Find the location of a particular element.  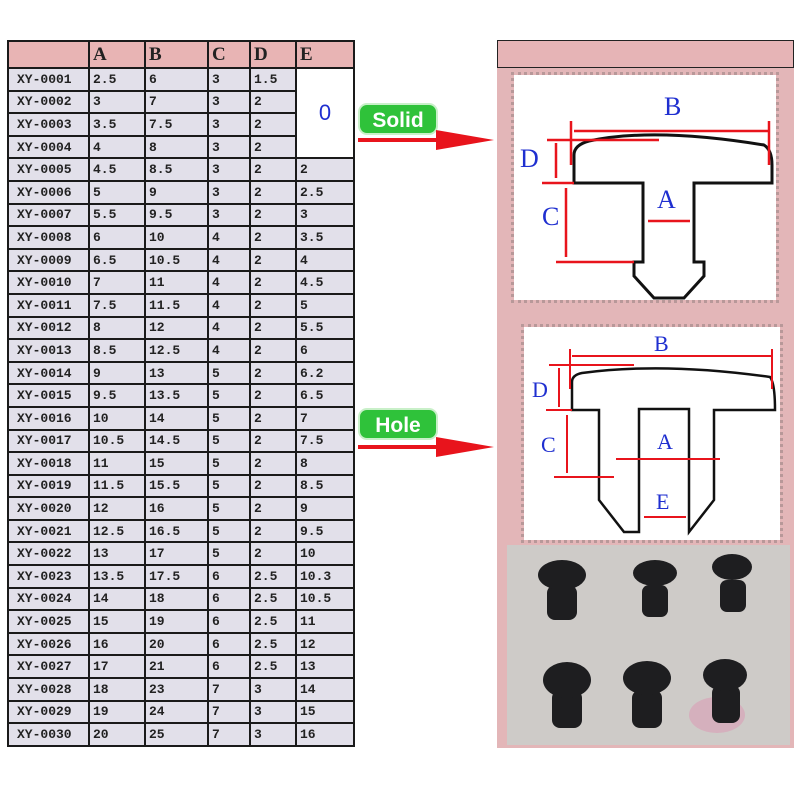

cell-b: 23 is located at coordinates (176, 689).